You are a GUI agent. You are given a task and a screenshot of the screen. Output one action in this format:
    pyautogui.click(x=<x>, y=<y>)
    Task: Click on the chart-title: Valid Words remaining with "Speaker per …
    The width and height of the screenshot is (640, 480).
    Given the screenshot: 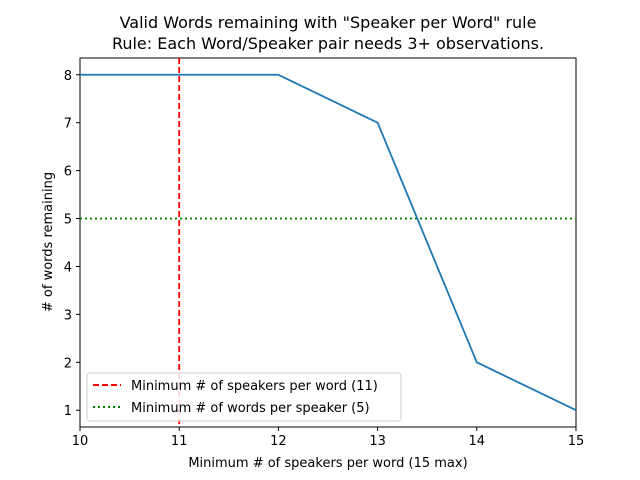 What is the action you would take?
    pyautogui.click(x=328, y=22)
    